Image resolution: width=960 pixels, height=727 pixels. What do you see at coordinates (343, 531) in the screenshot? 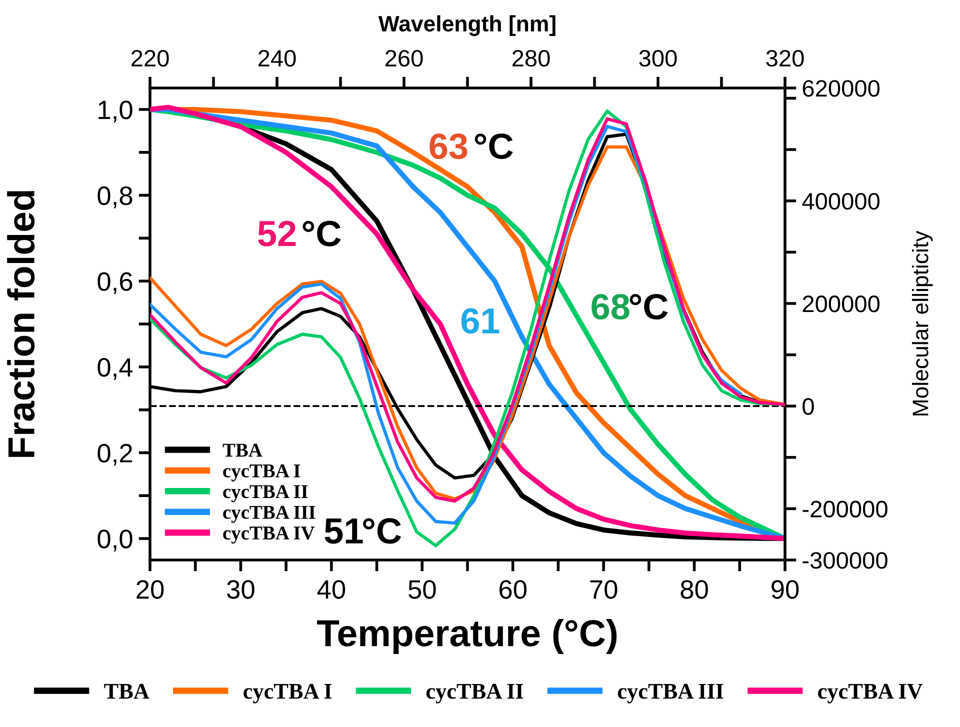
I see `annotation: 51` at bounding box center [343, 531].